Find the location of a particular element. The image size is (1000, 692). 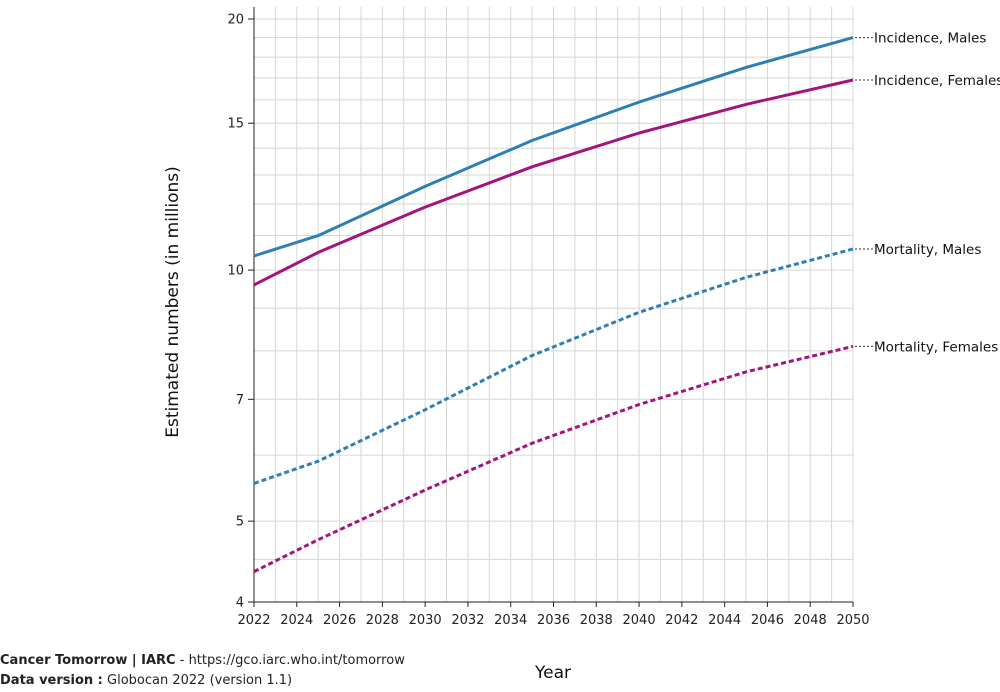

x-tick-label: 2044 is located at coordinates (724, 620).